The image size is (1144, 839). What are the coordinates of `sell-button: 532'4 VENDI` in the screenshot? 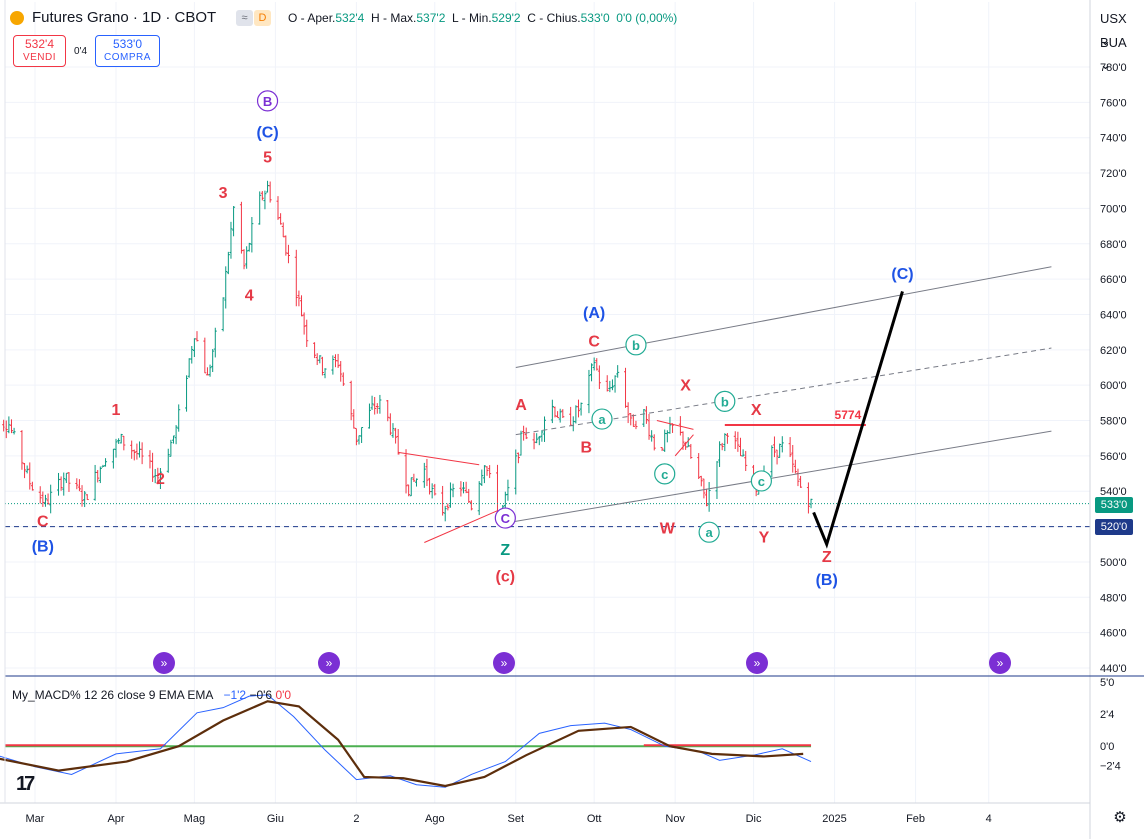 It's located at (39, 51).